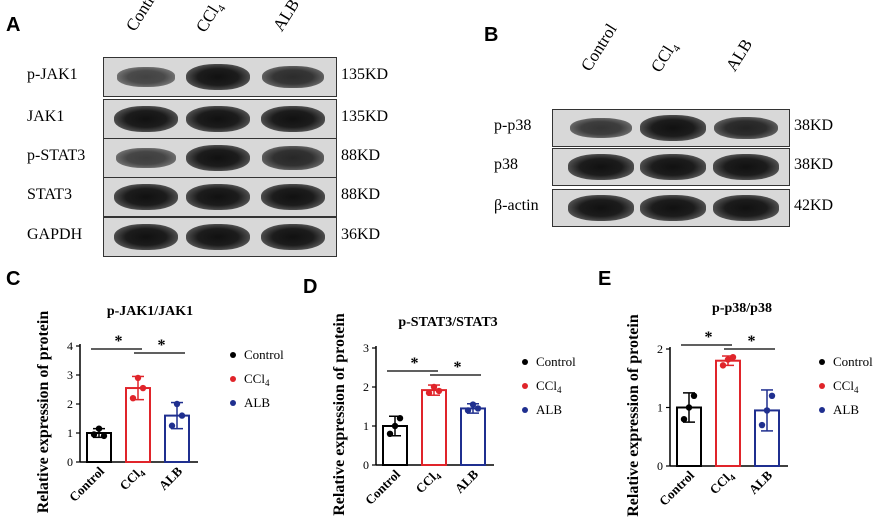 The height and width of the screenshot is (529, 886). What do you see at coordinates (605, 279) in the screenshot?
I see `panel-label-e: E` at bounding box center [605, 279].